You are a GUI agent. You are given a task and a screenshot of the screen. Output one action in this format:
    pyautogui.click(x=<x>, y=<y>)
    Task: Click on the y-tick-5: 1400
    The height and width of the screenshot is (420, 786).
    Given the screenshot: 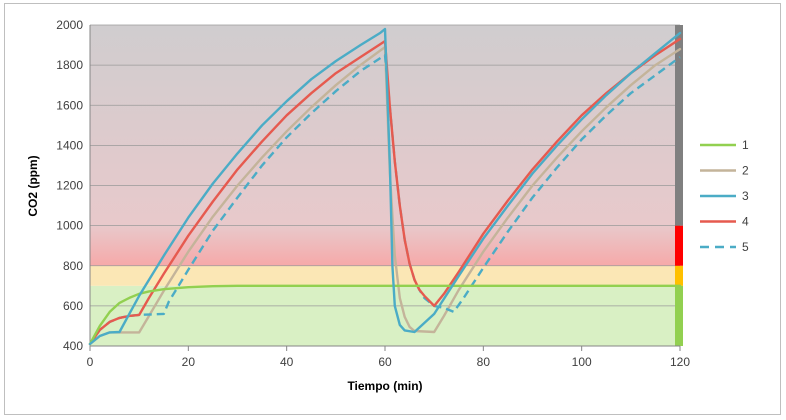 What is the action you would take?
    pyautogui.click(x=69, y=145)
    